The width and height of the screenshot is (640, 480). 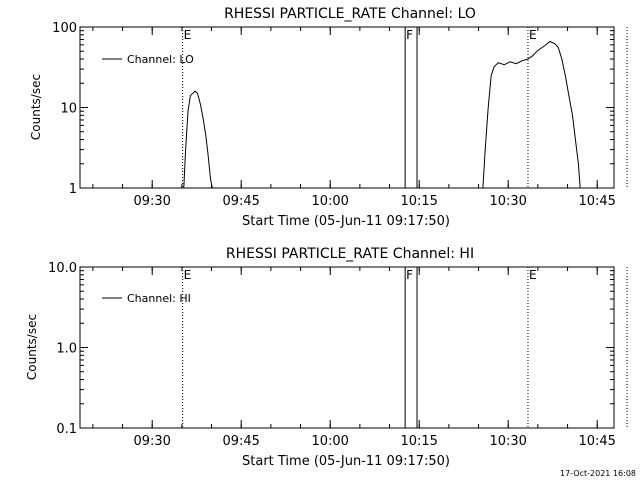 What do you see at coordinates (66, 349) in the screenshot?
I see `y-tick-label: 1.0` at bounding box center [66, 349].